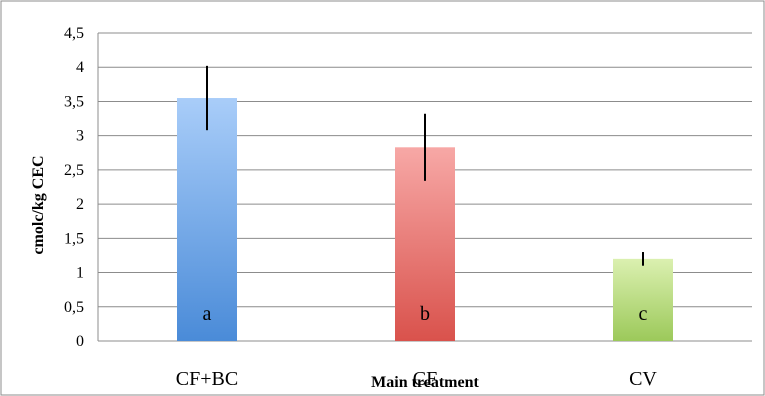 This screenshot has width=765, height=396. What do you see at coordinates (74, 101) in the screenshot?
I see `y-tick-label: 3,5` at bounding box center [74, 101].